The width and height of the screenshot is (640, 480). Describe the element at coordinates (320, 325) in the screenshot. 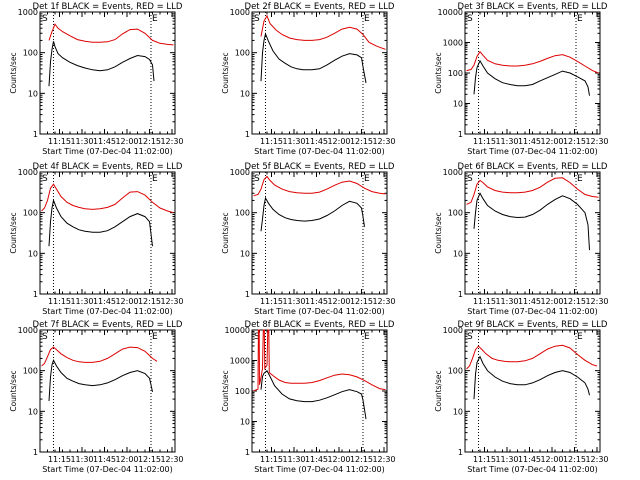

I see `panel-title: Det 8f BLACK = Events, RED = LLD` at that location.